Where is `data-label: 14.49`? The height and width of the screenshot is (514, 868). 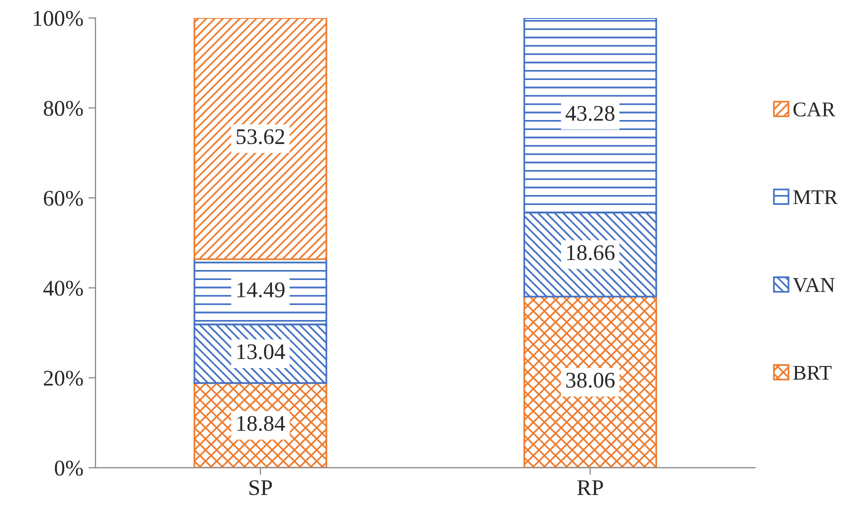
data-label: 14.49 is located at coordinates (260, 290).